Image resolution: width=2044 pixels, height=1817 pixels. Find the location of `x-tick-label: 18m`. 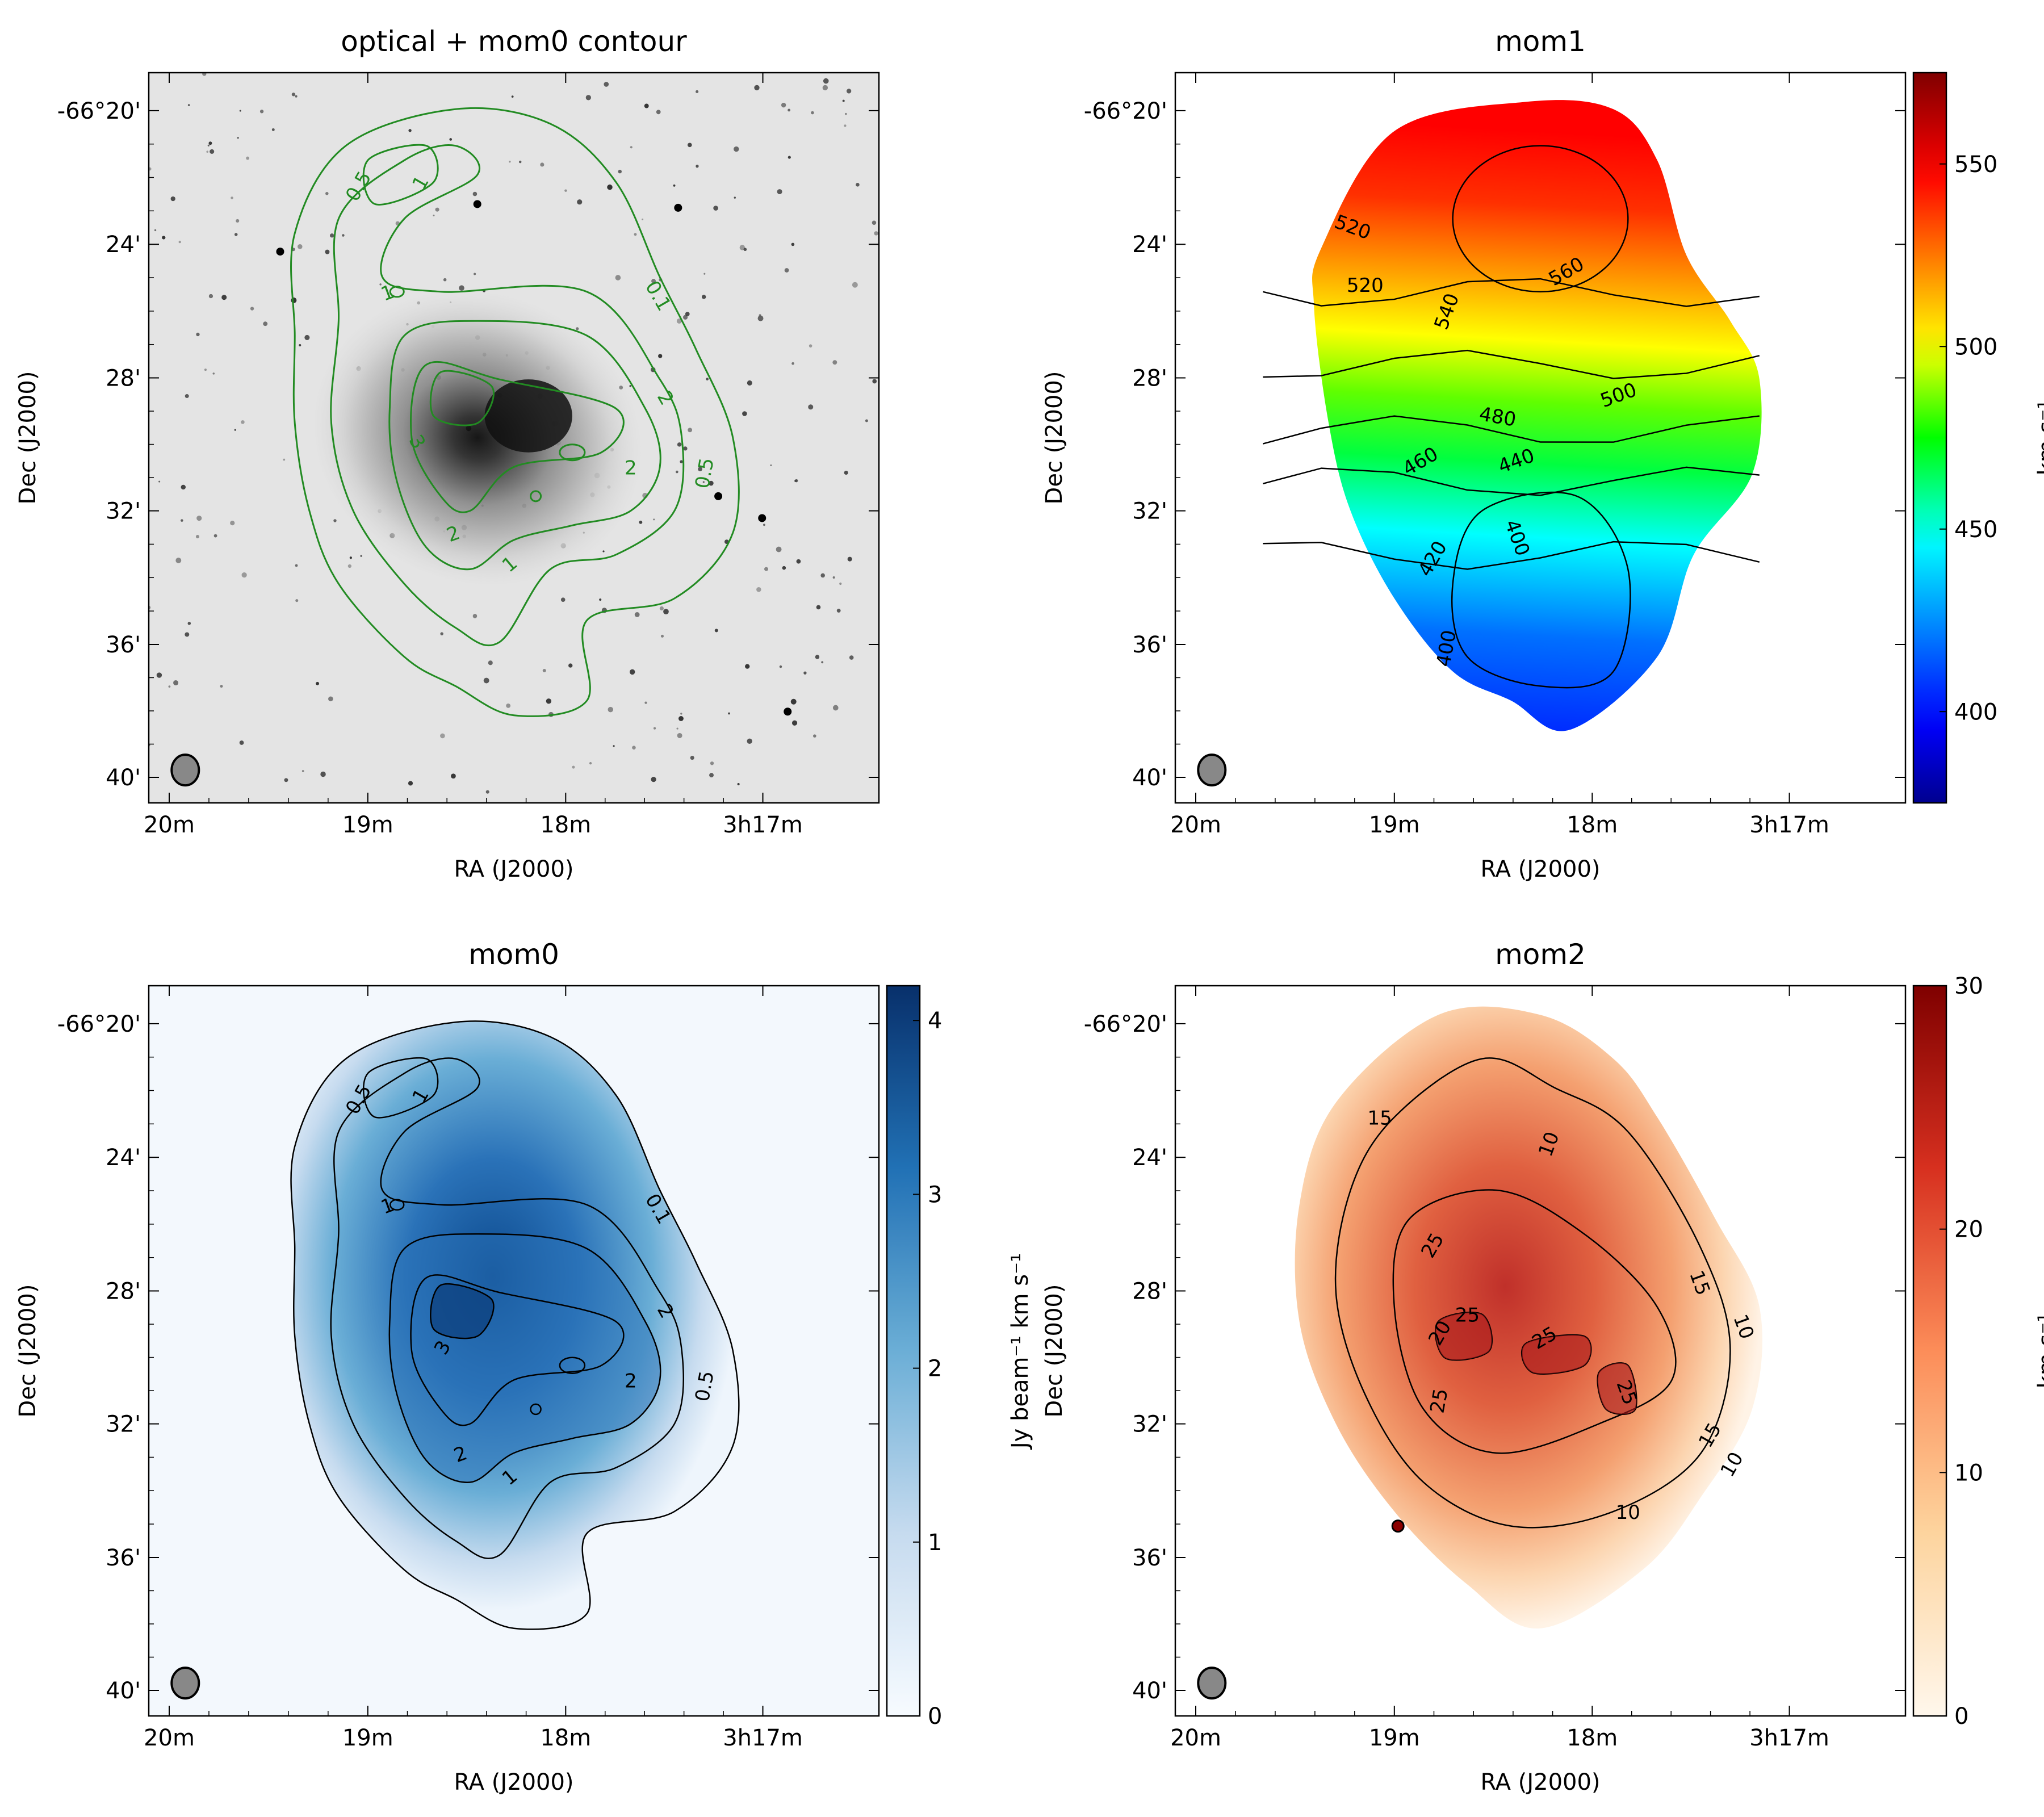

x-tick-label: 18m is located at coordinates (1592, 1738).